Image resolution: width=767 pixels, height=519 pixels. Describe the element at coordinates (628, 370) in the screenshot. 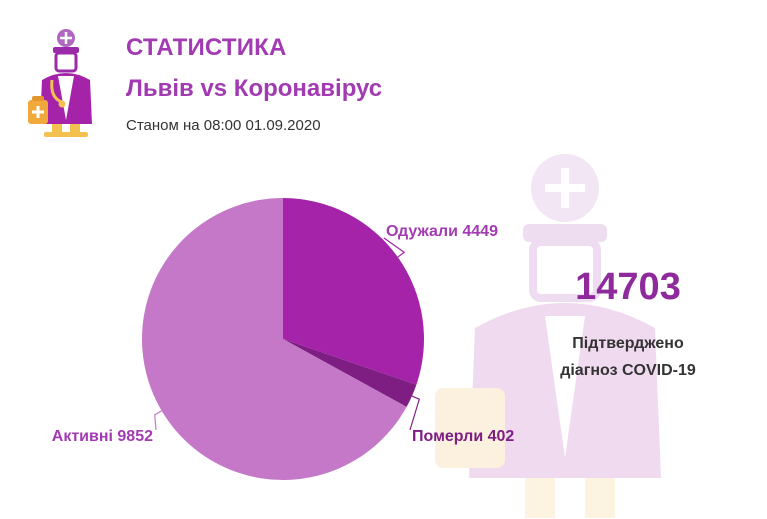

I see `total-caption-line2: діагноз COVID-19` at that location.